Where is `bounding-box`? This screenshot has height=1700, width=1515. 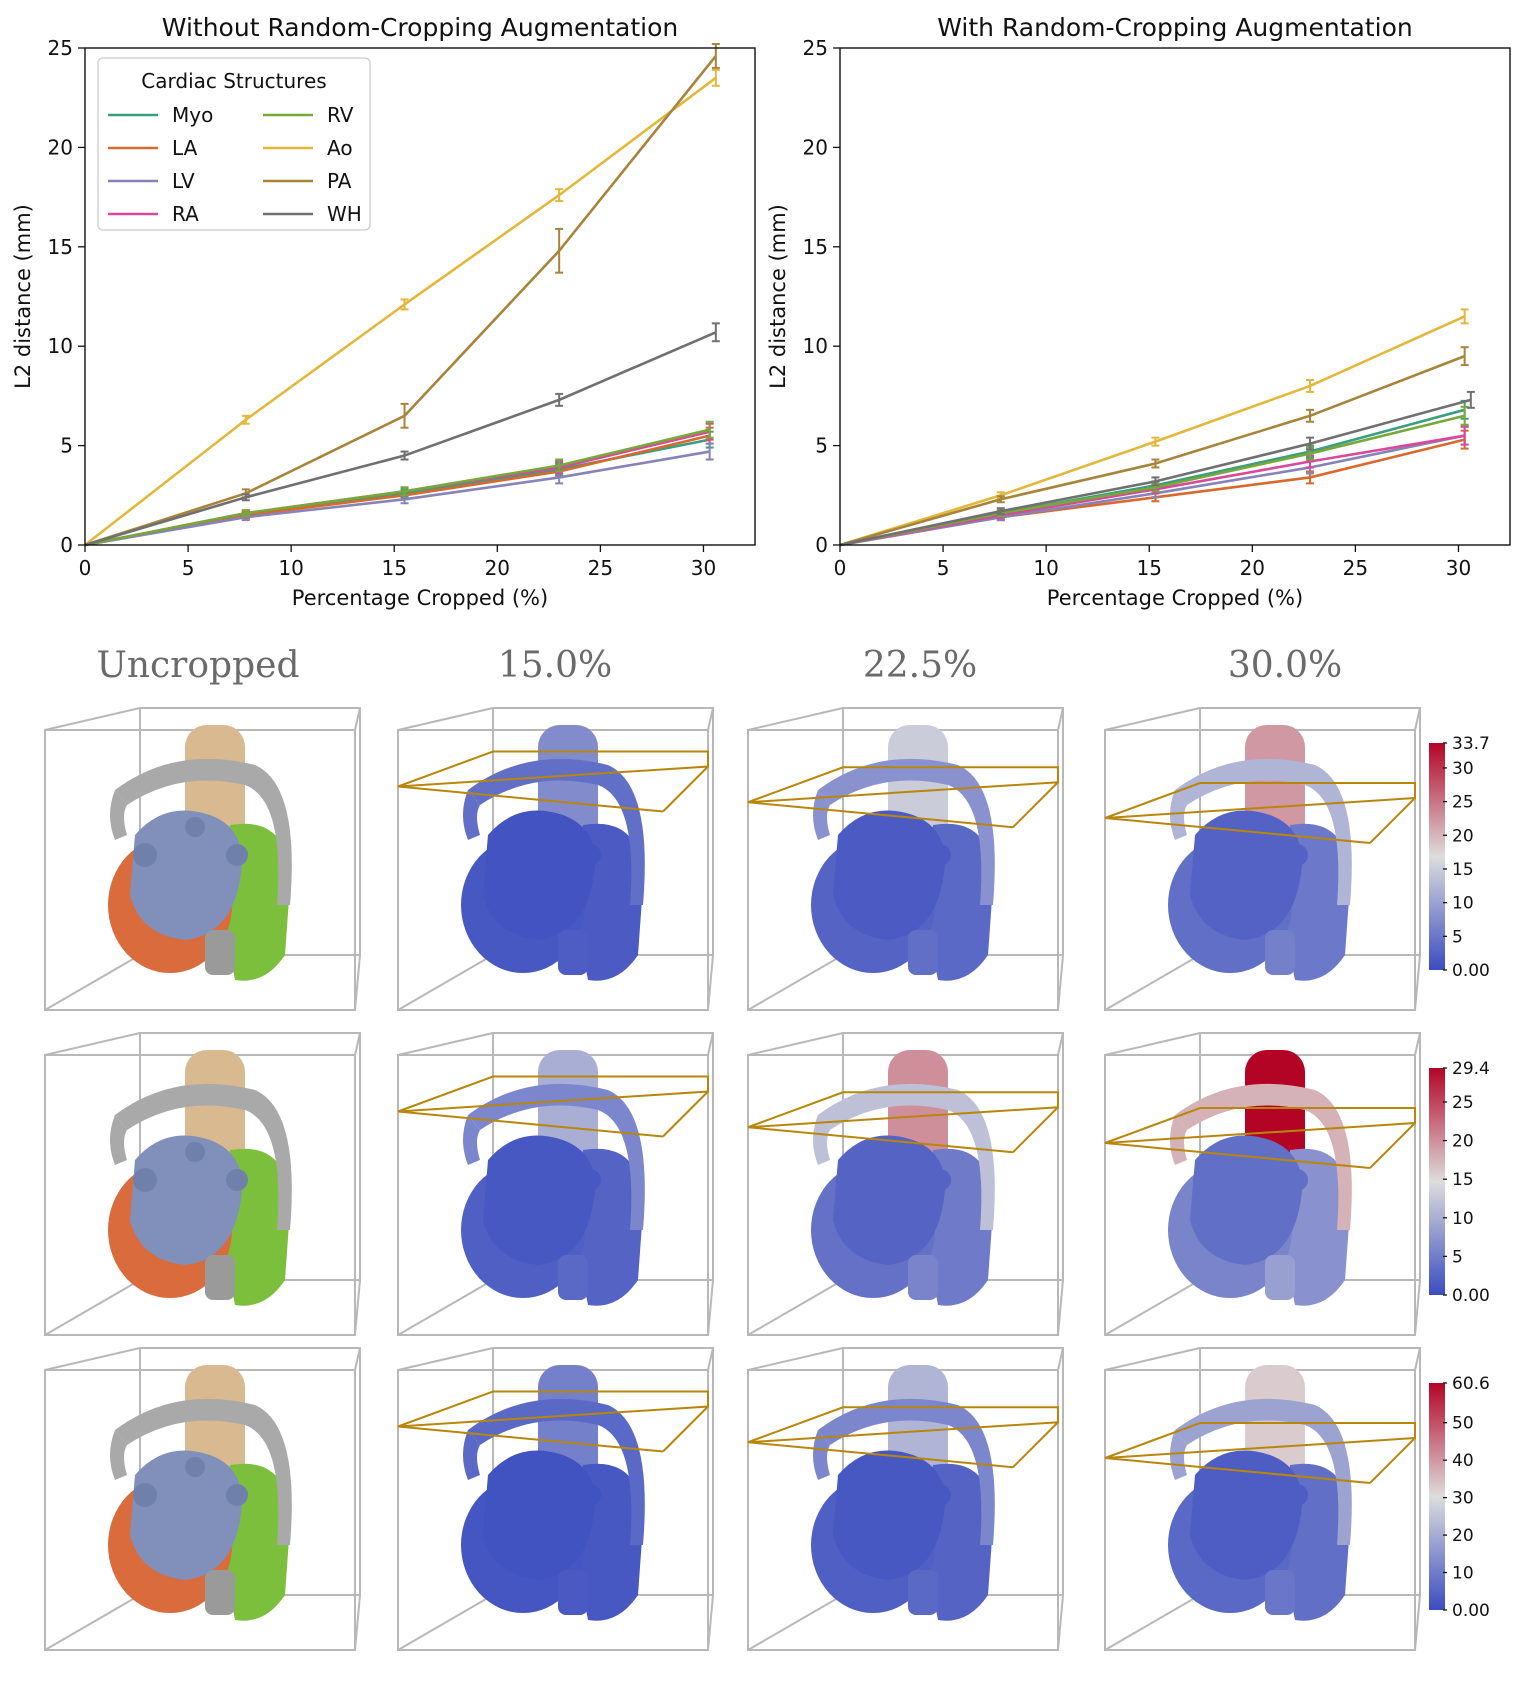
bounding-box is located at coordinates (555, 859).